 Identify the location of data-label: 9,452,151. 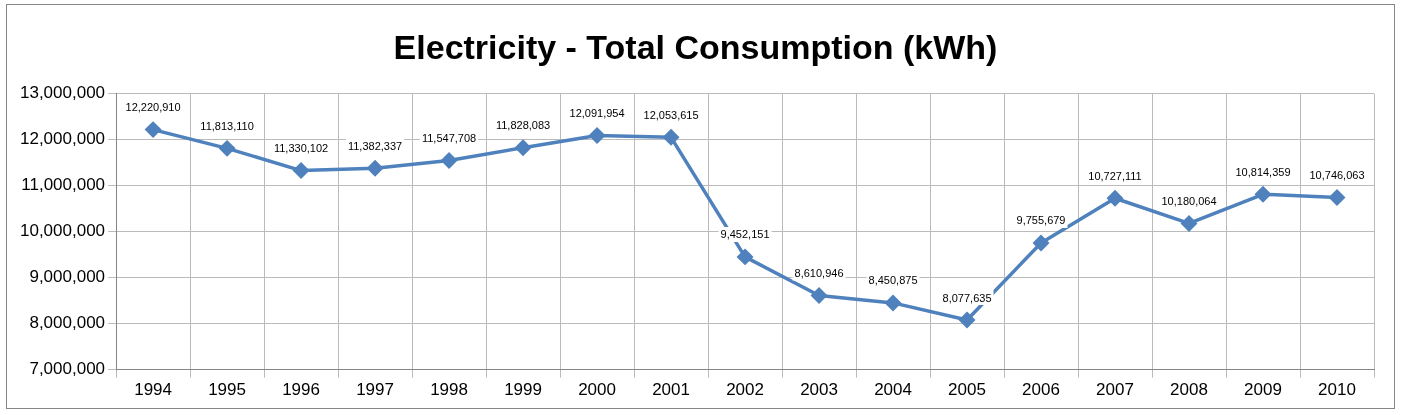
(745, 234).